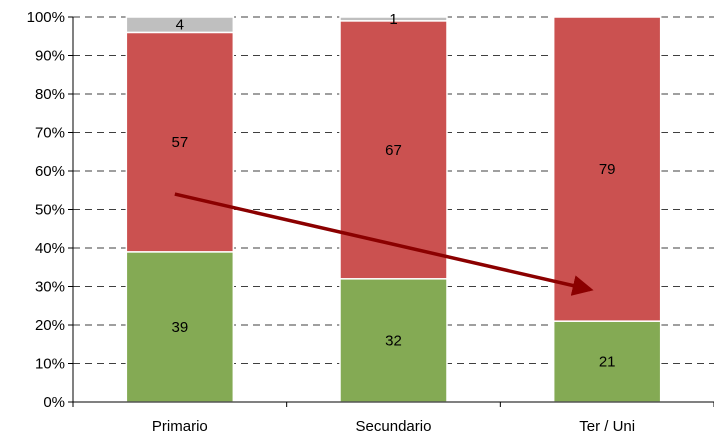  I want to click on y-tick-label: 50%, so click(50, 210).